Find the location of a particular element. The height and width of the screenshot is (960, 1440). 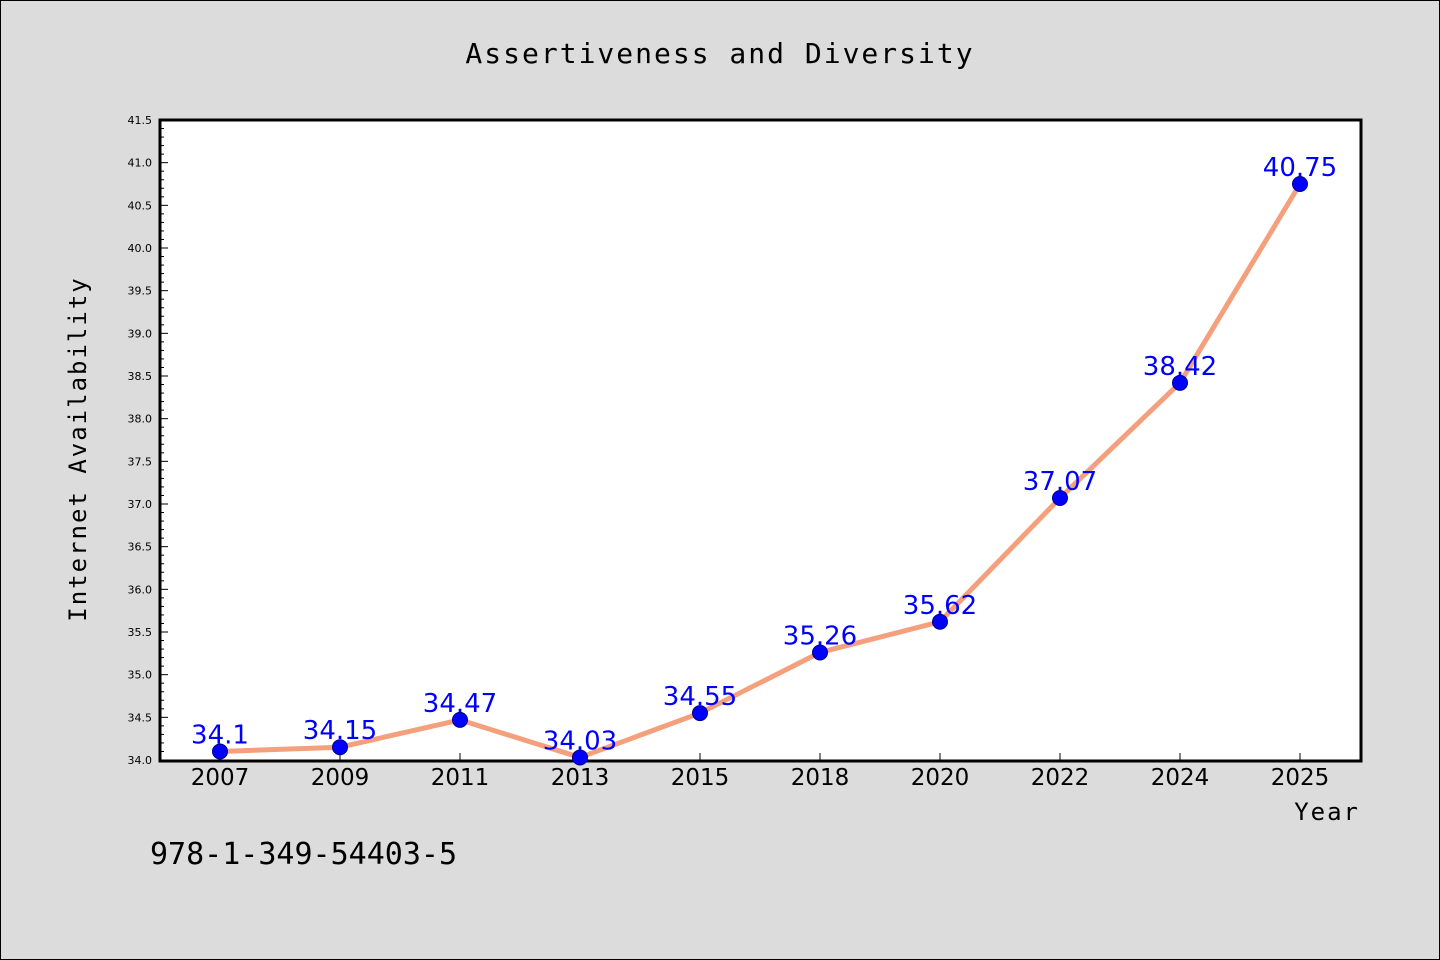

x-tick-label: 2009 is located at coordinates (340, 778).